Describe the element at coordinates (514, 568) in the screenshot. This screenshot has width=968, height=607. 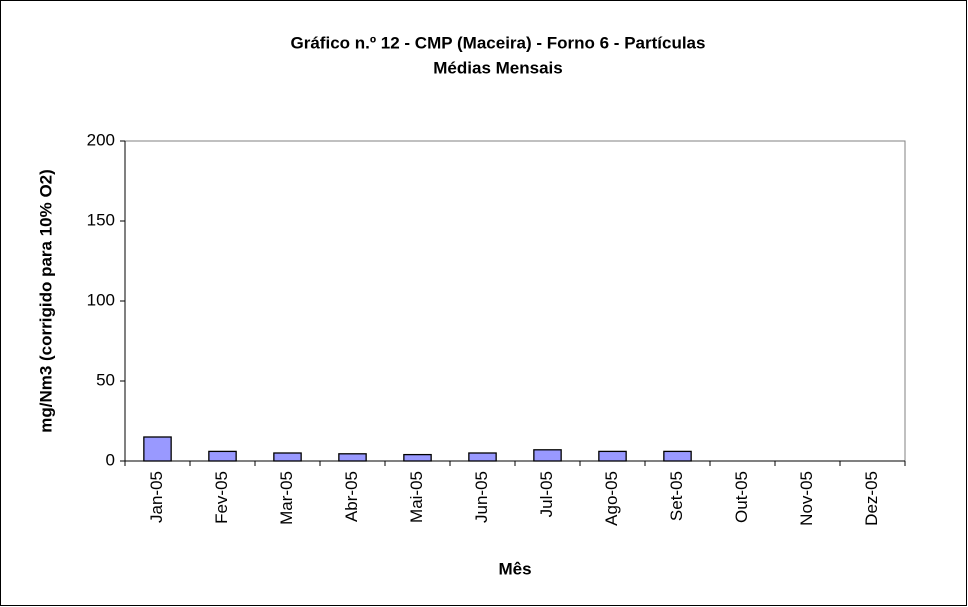
I see `x-axis-label: Mês` at that location.